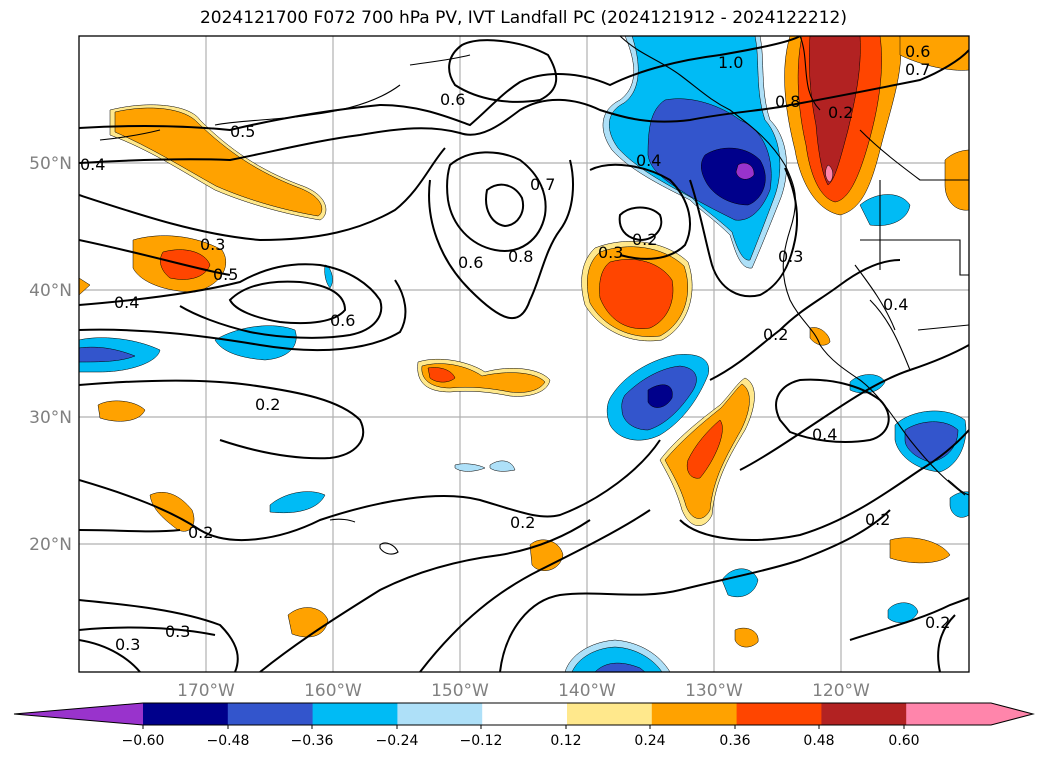  What do you see at coordinates (565, 741) in the screenshot?
I see `colorbar-tick-label: 0.12` at bounding box center [565, 741].